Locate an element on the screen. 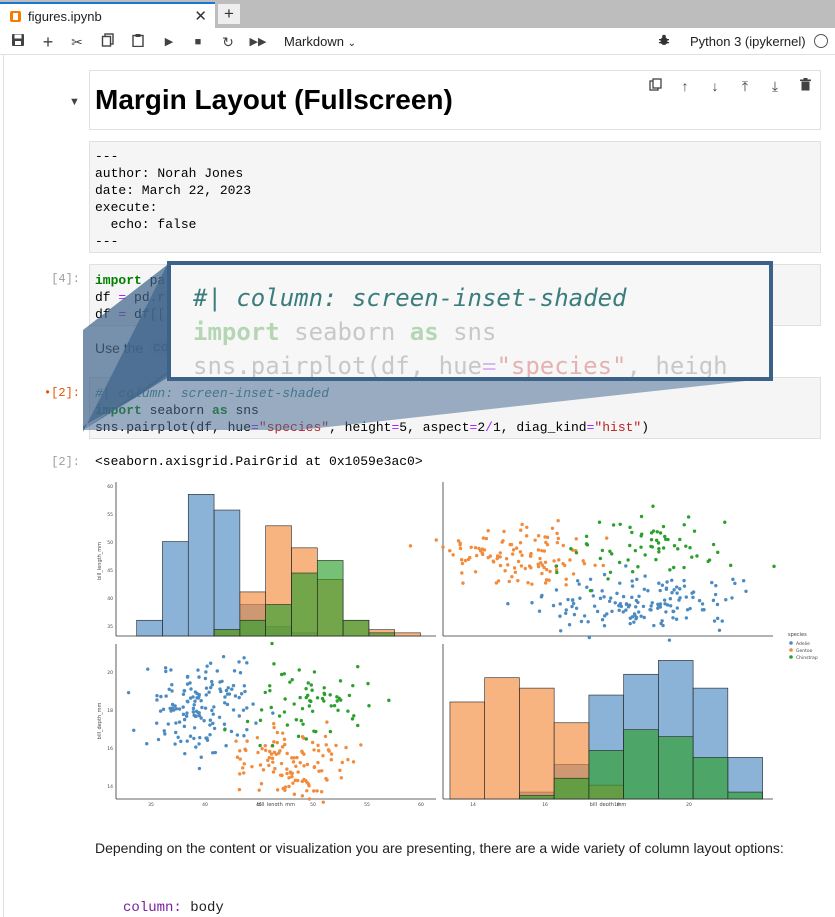 This screenshot has width=835, height=917. debugger-bug-icon is located at coordinates (664, 42).